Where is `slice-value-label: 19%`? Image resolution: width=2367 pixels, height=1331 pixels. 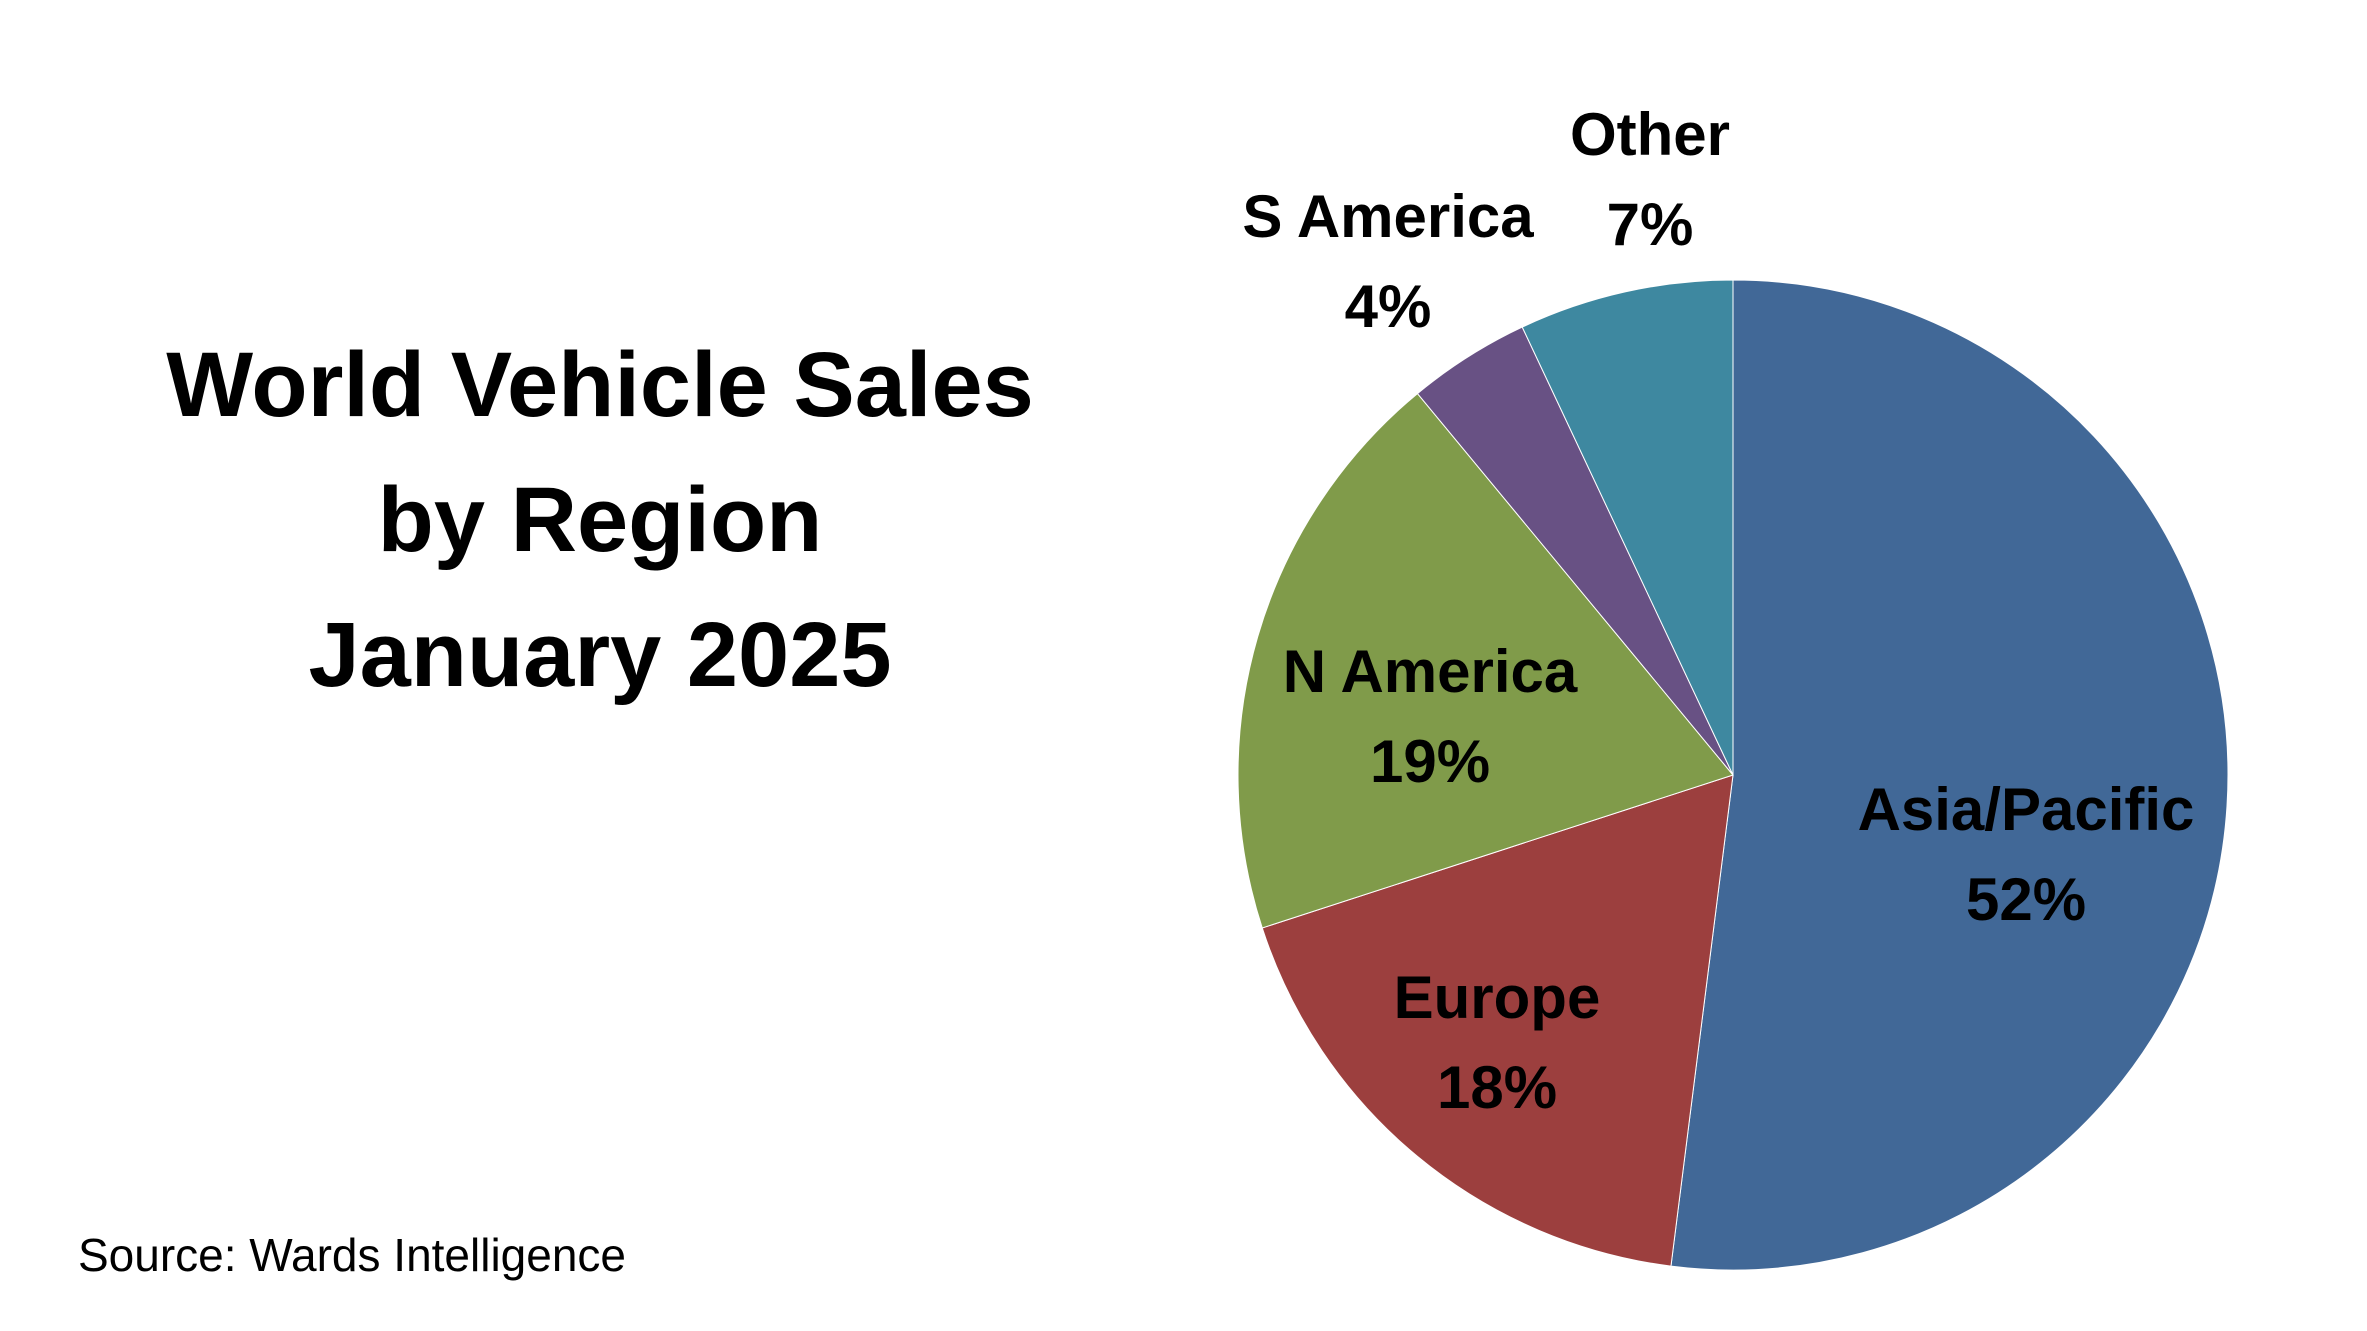 slice-value-label: 19% is located at coordinates (1430, 761).